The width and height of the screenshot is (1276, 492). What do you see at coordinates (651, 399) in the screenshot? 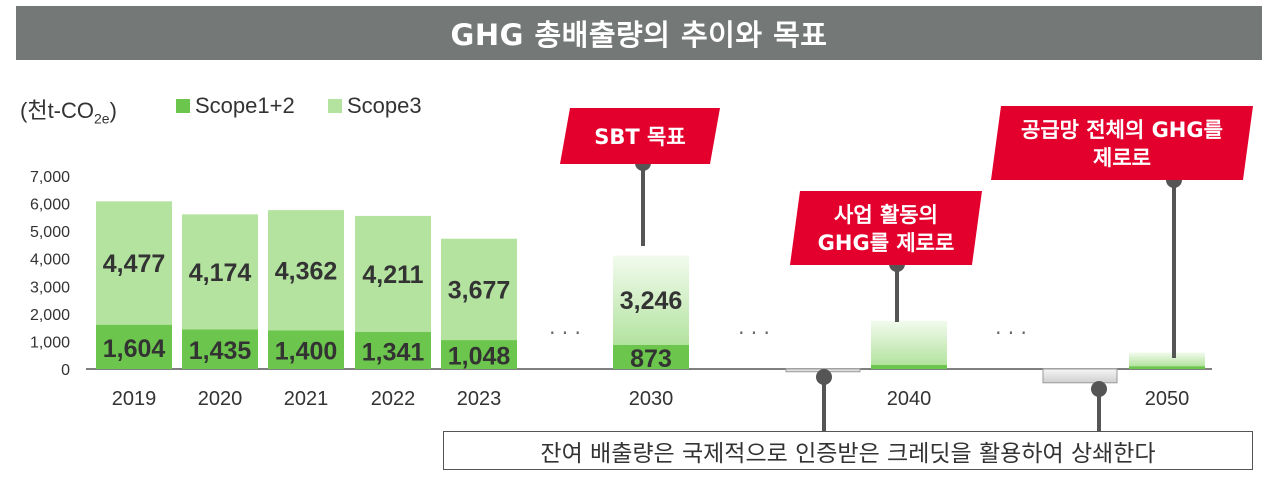
I see `x-tick-label: 2030` at bounding box center [651, 399].